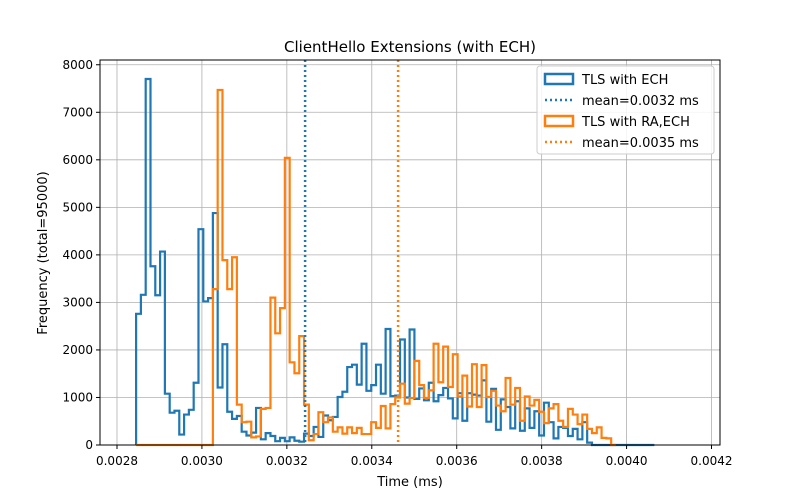 The height and width of the screenshot is (500, 800). Describe the element at coordinates (457, 461) in the screenshot. I see `x-tick-label: 0.0036` at that location.